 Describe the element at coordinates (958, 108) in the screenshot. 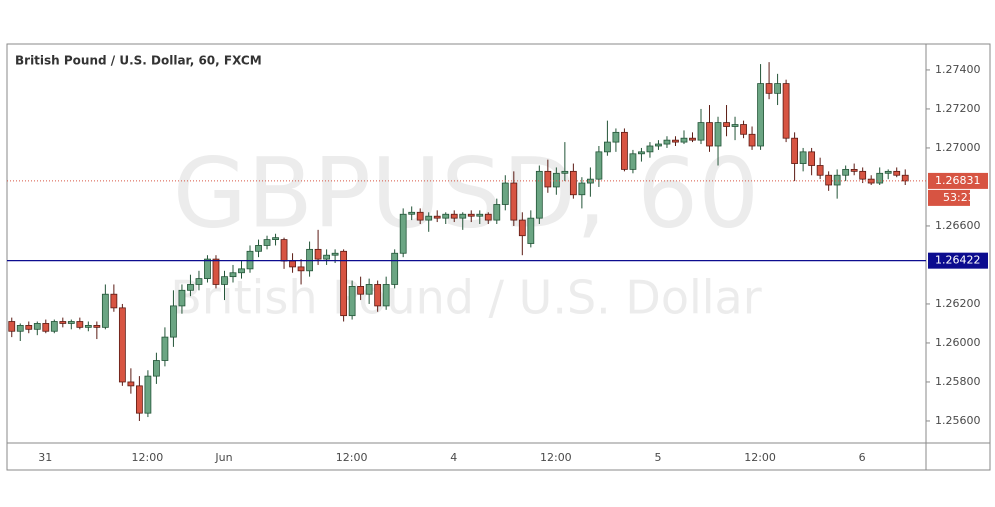

I see `y-tick-label: 1.27200` at that location.